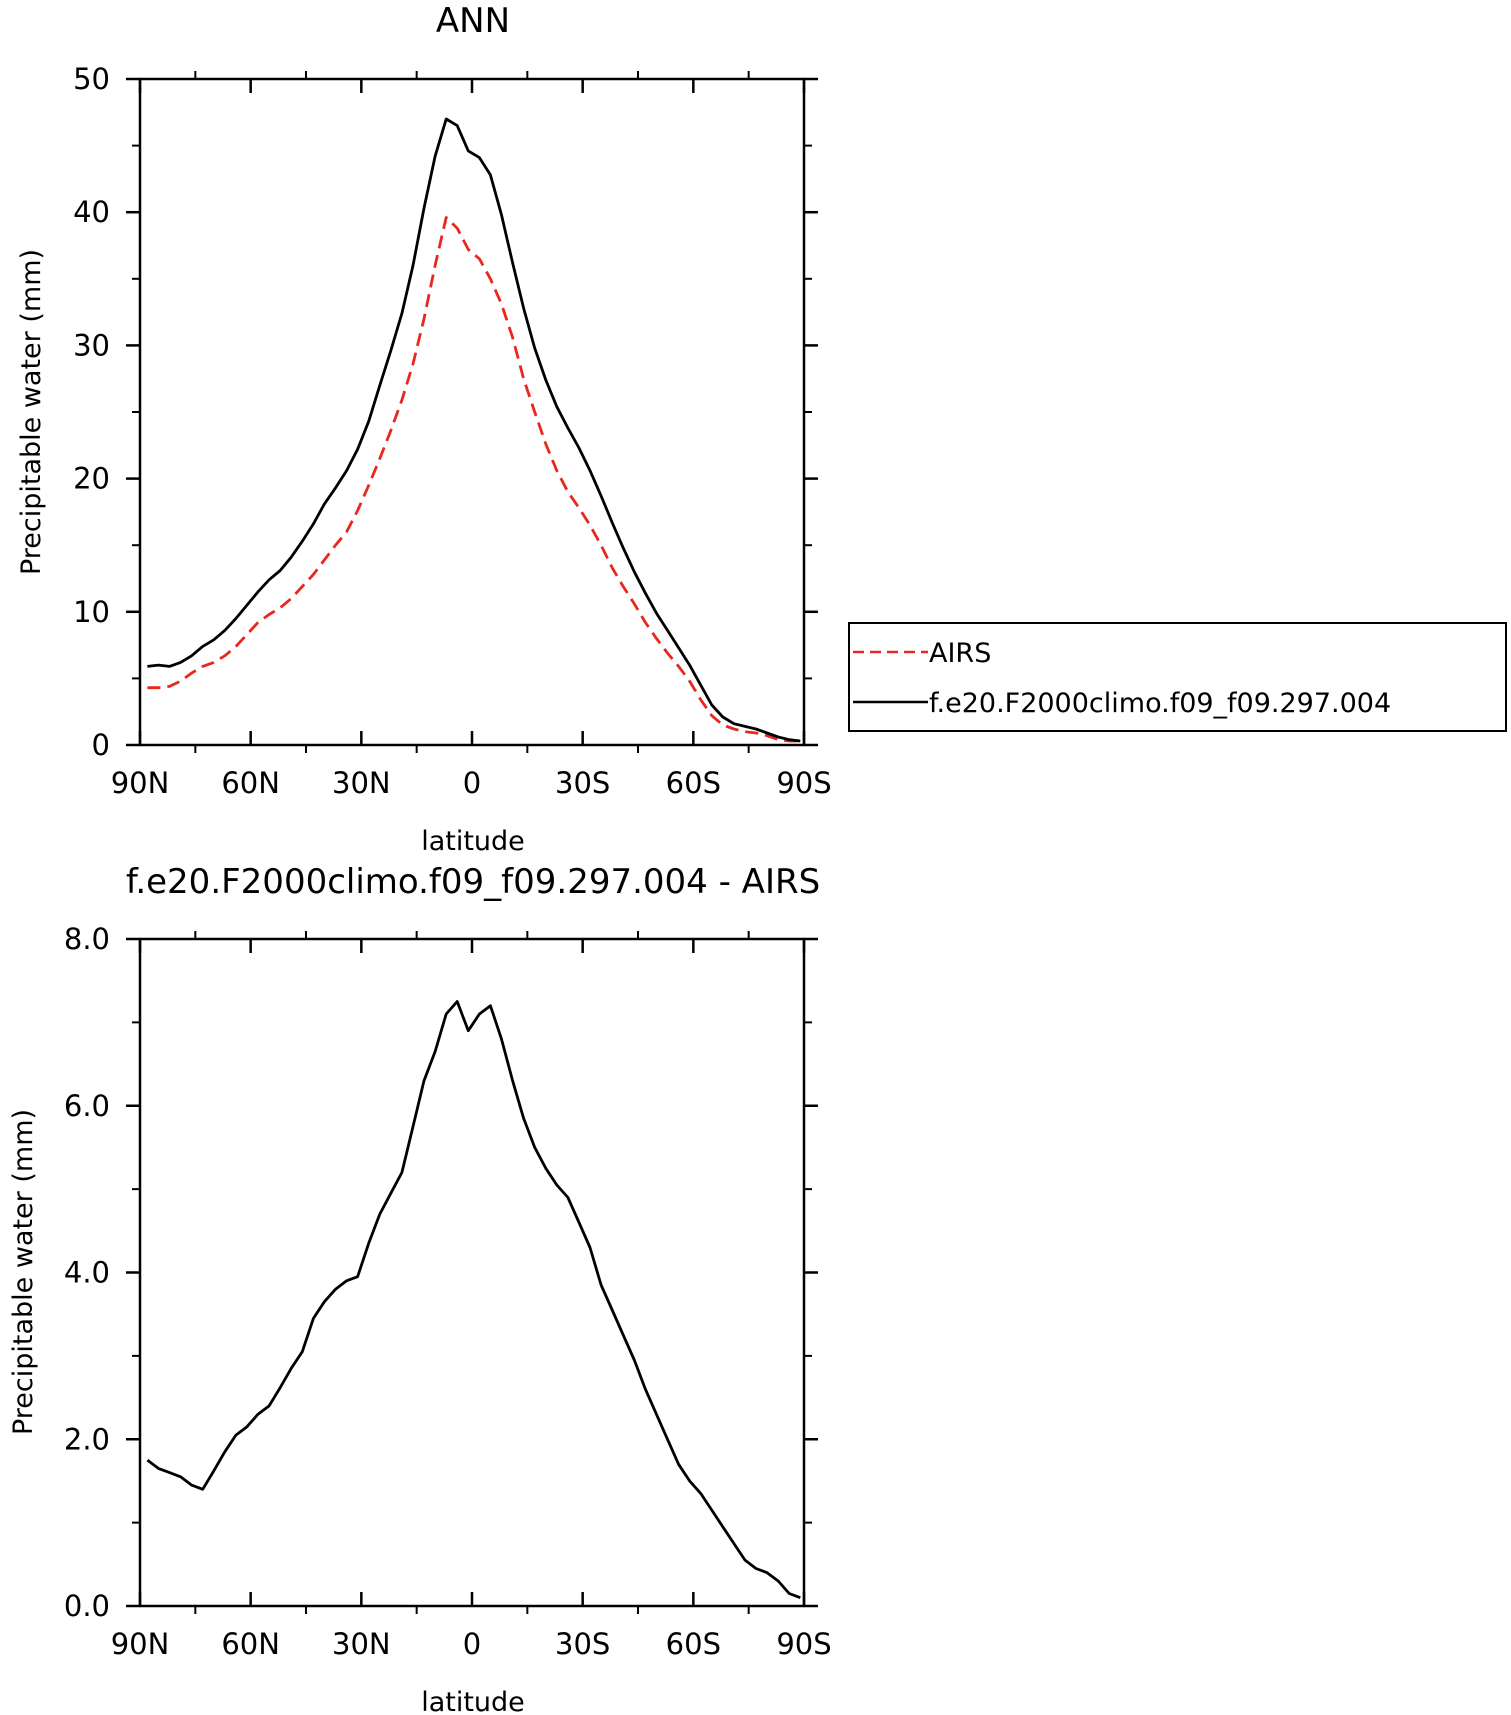 The width and height of the screenshot is (1511, 1715). I want to click on legend: AIRS f.e20.F2000climo.f09_f09.297.004, so click(1177, 677).